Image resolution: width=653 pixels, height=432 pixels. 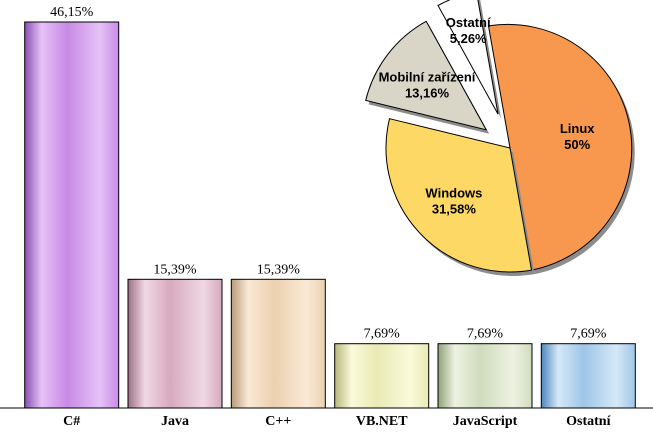 What do you see at coordinates (454, 209) in the screenshot?
I see `pie-slice-value-1: 31,58%` at bounding box center [454, 209].